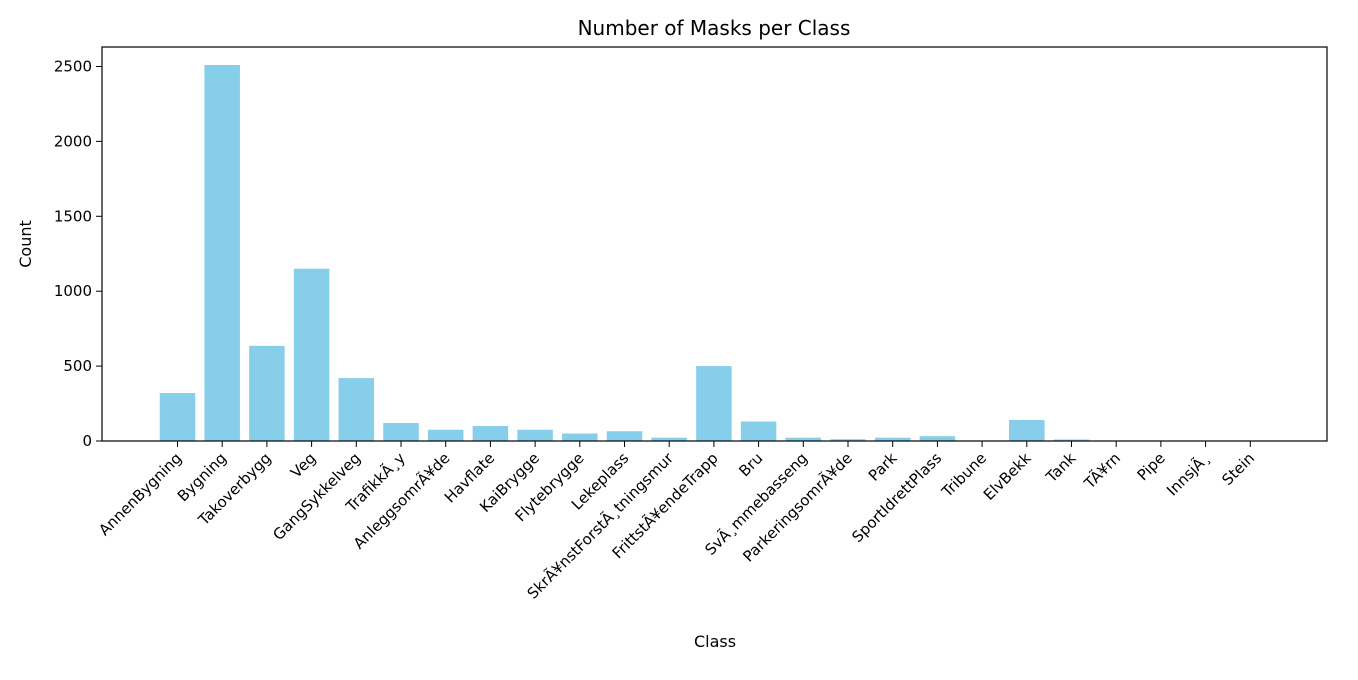 The width and height of the screenshot is (1358, 680). What do you see at coordinates (73, 216) in the screenshot?
I see `y-tick-label: 1500` at bounding box center [73, 216].